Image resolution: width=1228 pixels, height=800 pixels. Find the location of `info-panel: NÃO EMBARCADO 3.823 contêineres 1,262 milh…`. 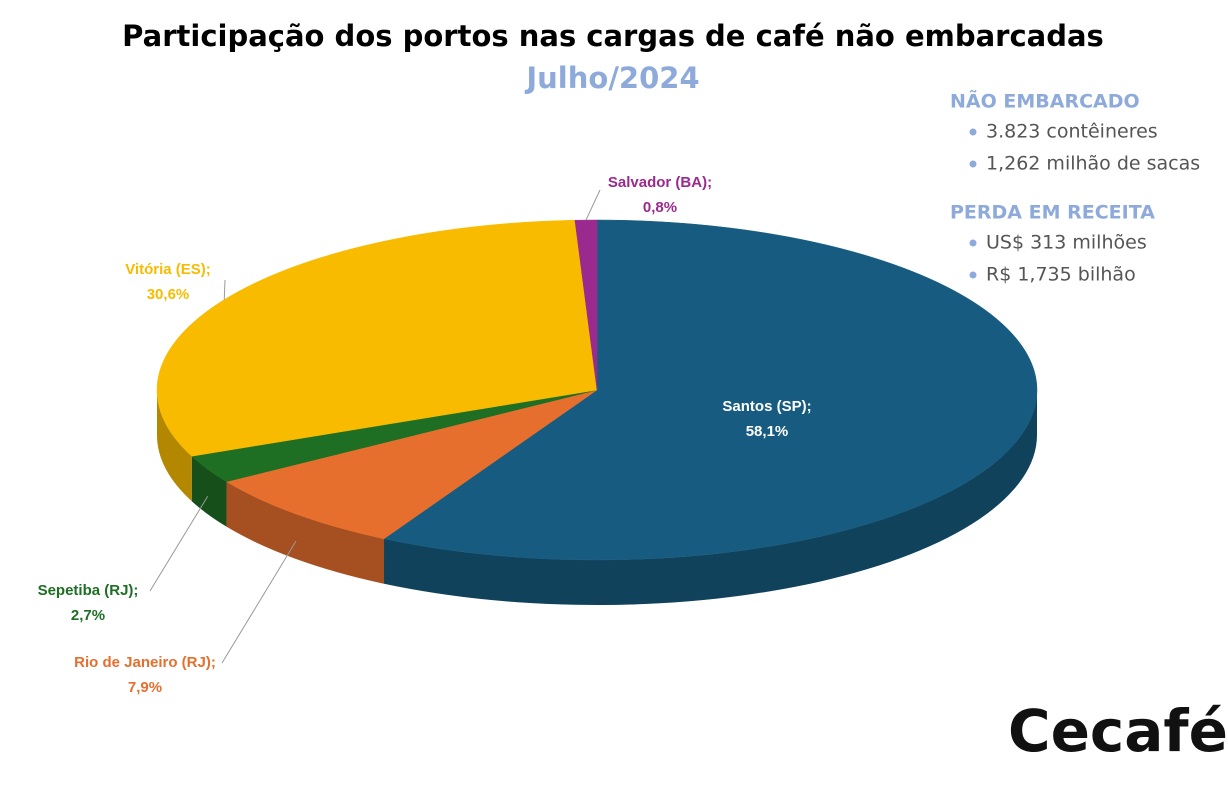

info-panel: NÃO EMBARCADO 3.823 contêineres 1,262 milh… is located at coordinates (1075, 187).